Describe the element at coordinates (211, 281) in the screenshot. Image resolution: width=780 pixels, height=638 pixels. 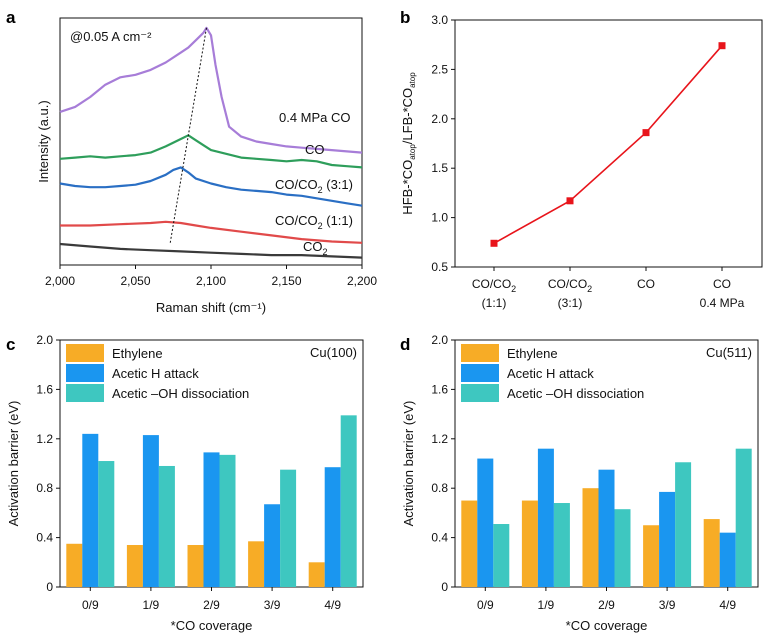
I see `x-tick-label: 2,100` at that location.